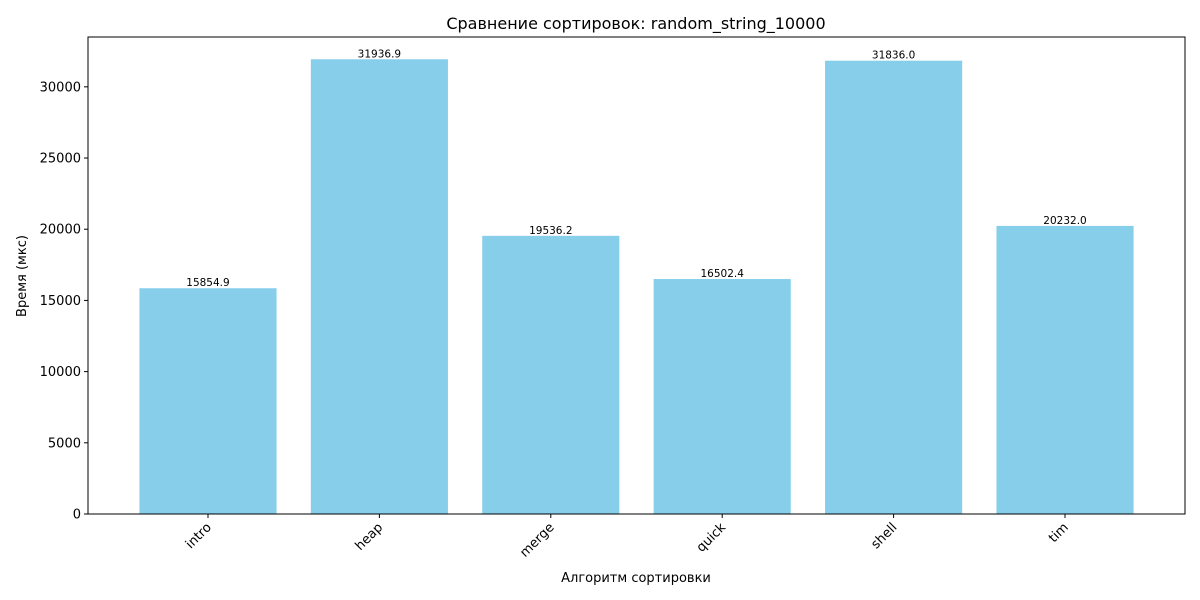 The width and height of the screenshot is (1200, 600). Describe the element at coordinates (550, 231) in the screenshot. I see `value-label-merge: 19536.2` at that location.